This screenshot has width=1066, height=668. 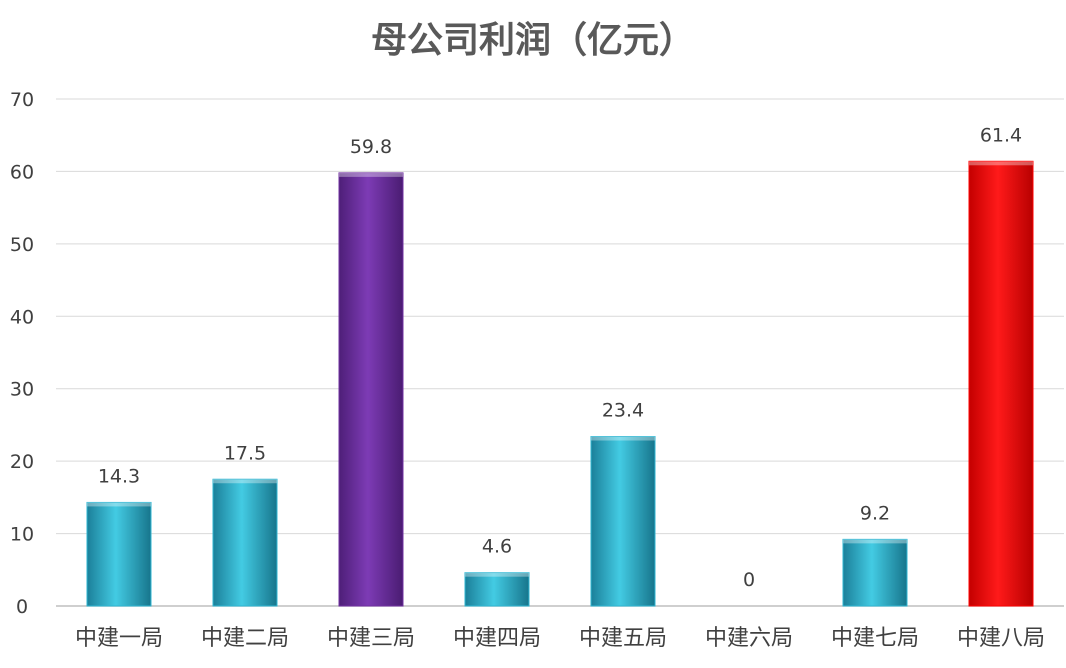 I want to click on x-category-label: 中建八局, so click(x=1001, y=638).